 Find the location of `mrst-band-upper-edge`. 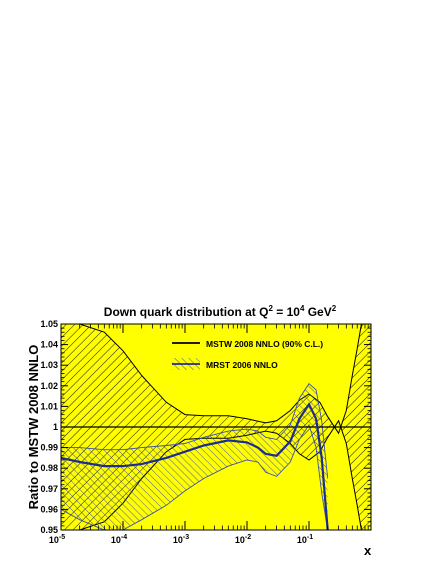

mrst-band-upper-edge is located at coordinates (195, 431).